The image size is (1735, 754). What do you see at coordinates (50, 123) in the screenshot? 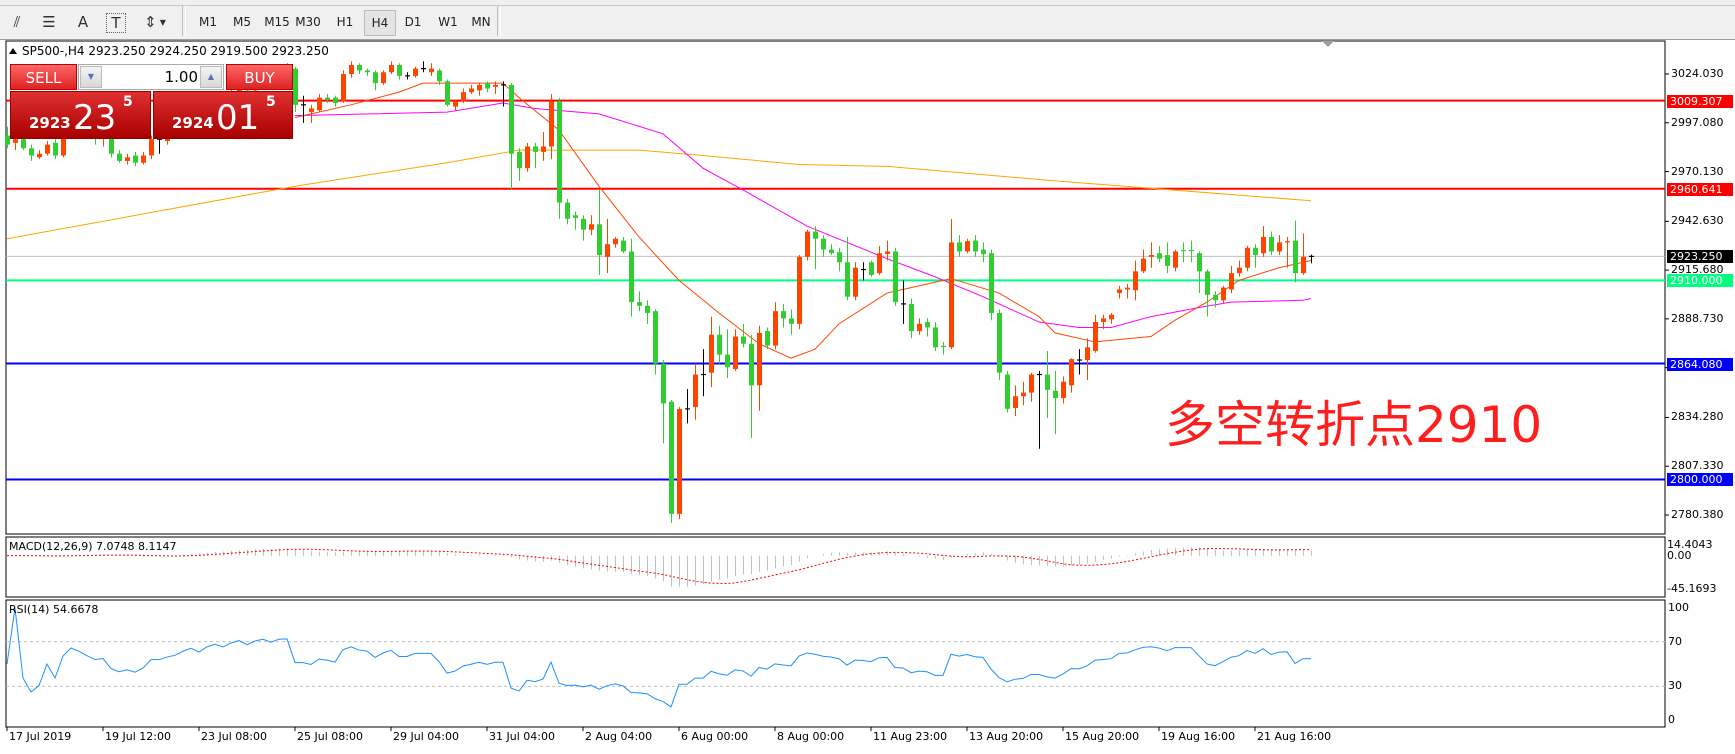
I see `sell-price-small: 2923` at bounding box center [50, 123].